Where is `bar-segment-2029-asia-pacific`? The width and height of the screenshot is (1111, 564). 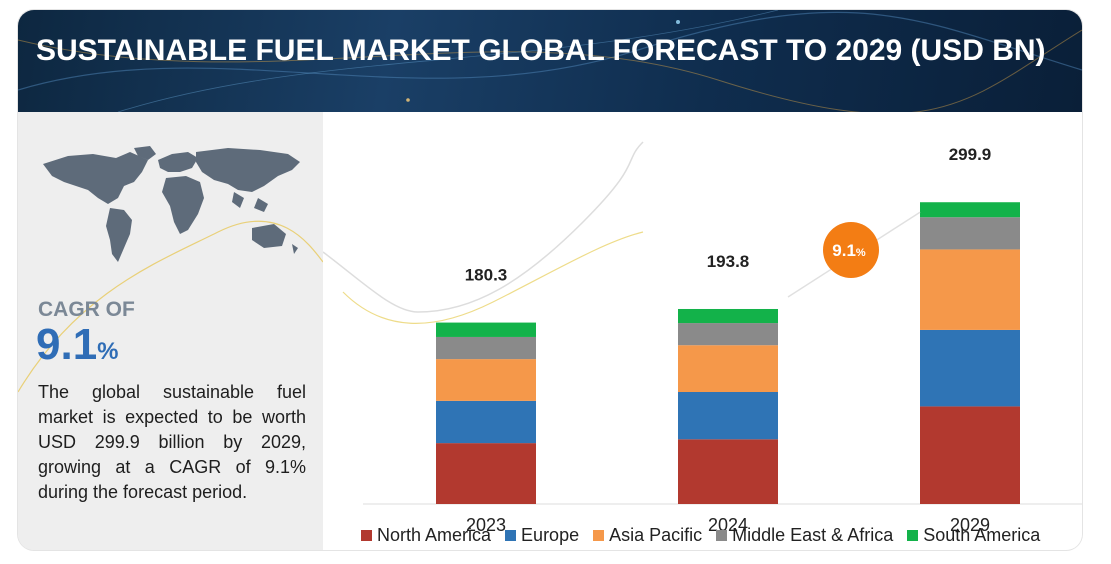
bar-segment-2029-asia-pacific is located at coordinates (970, 289).